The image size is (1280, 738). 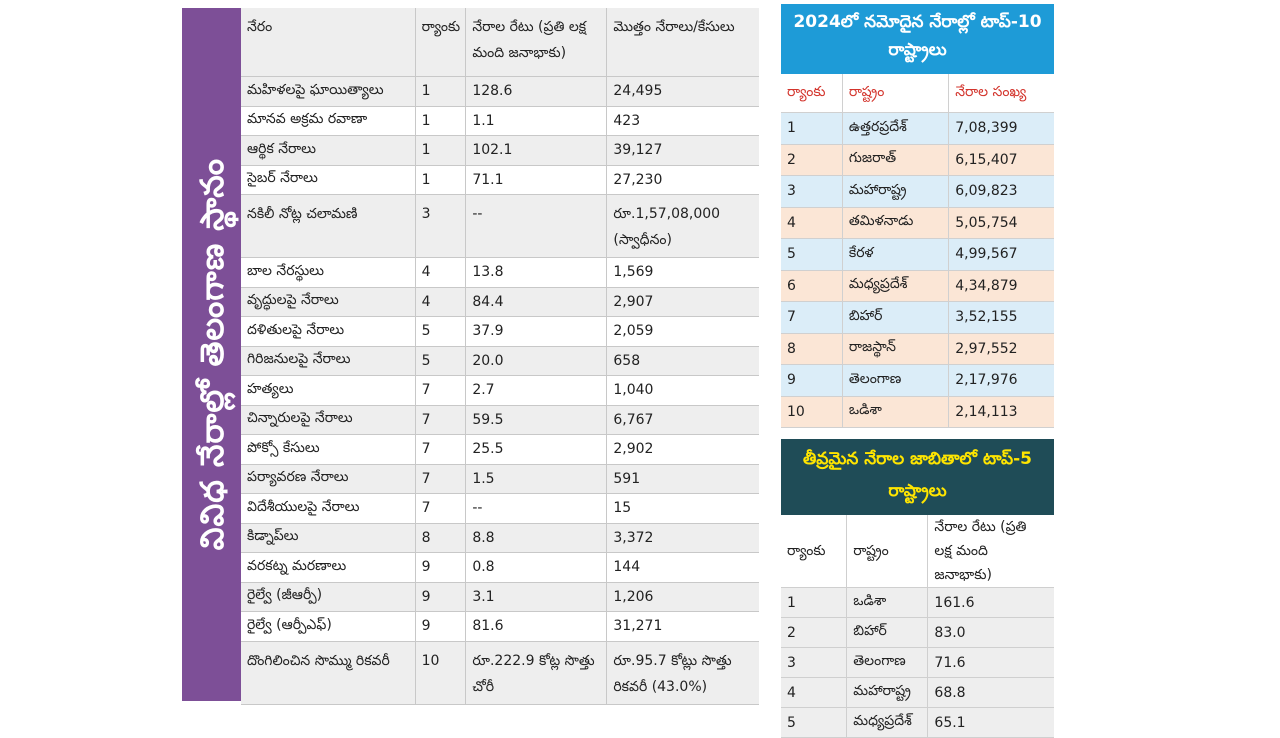 What do you see at coordinates (1001, 93) in the screenshot?
I see `header-count: నేరాల సంఖ్య` at bounding box center [1001, 93].